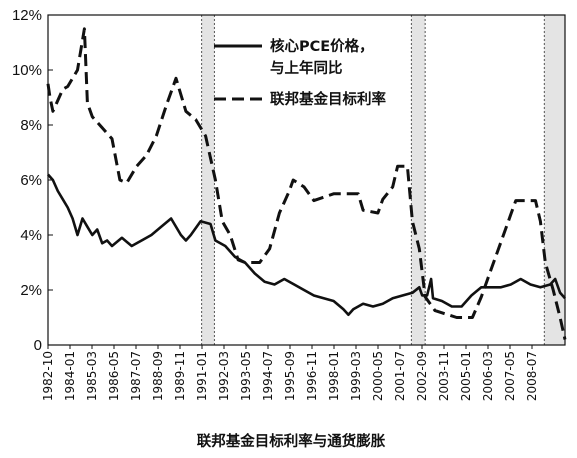  I want to click on x-tick-label: 1999-03, so click(356, 376).